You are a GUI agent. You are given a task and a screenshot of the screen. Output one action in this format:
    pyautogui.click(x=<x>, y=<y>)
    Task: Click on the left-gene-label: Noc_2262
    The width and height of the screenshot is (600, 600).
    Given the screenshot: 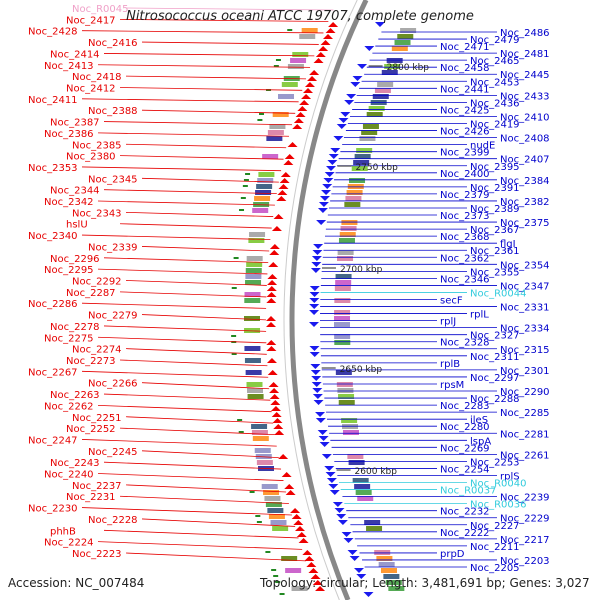 What is the action you would take?
    pyautogui.click(x=69, y=406)
    